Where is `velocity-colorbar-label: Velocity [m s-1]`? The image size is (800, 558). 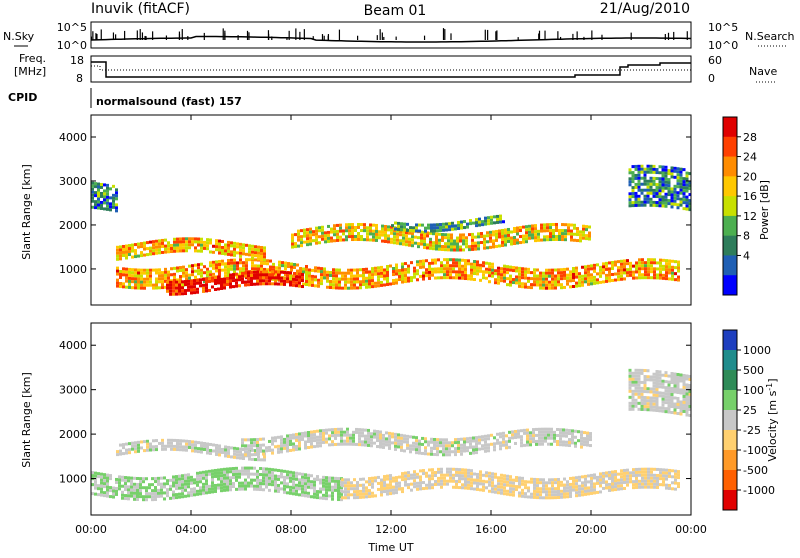 velocity-colorbar-label: Velocity [m s-1] is located at coordinates (772, 419).